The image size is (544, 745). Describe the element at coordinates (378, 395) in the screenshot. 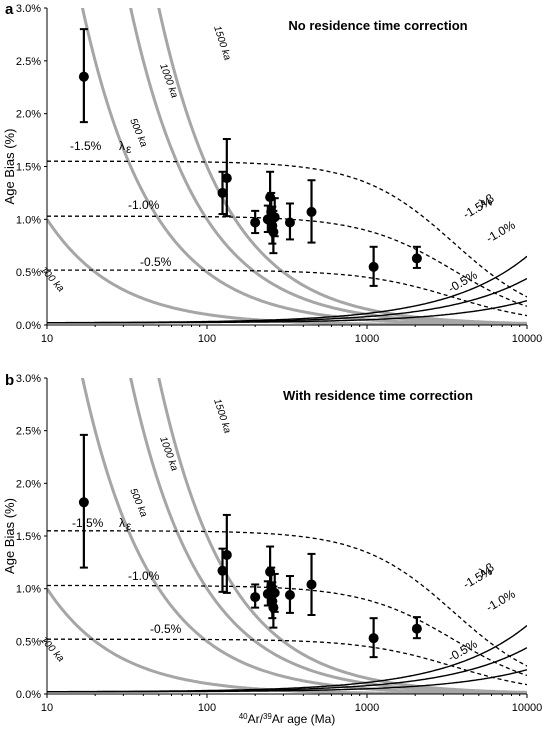

I see `panel-title: With residence time correction` at that location.